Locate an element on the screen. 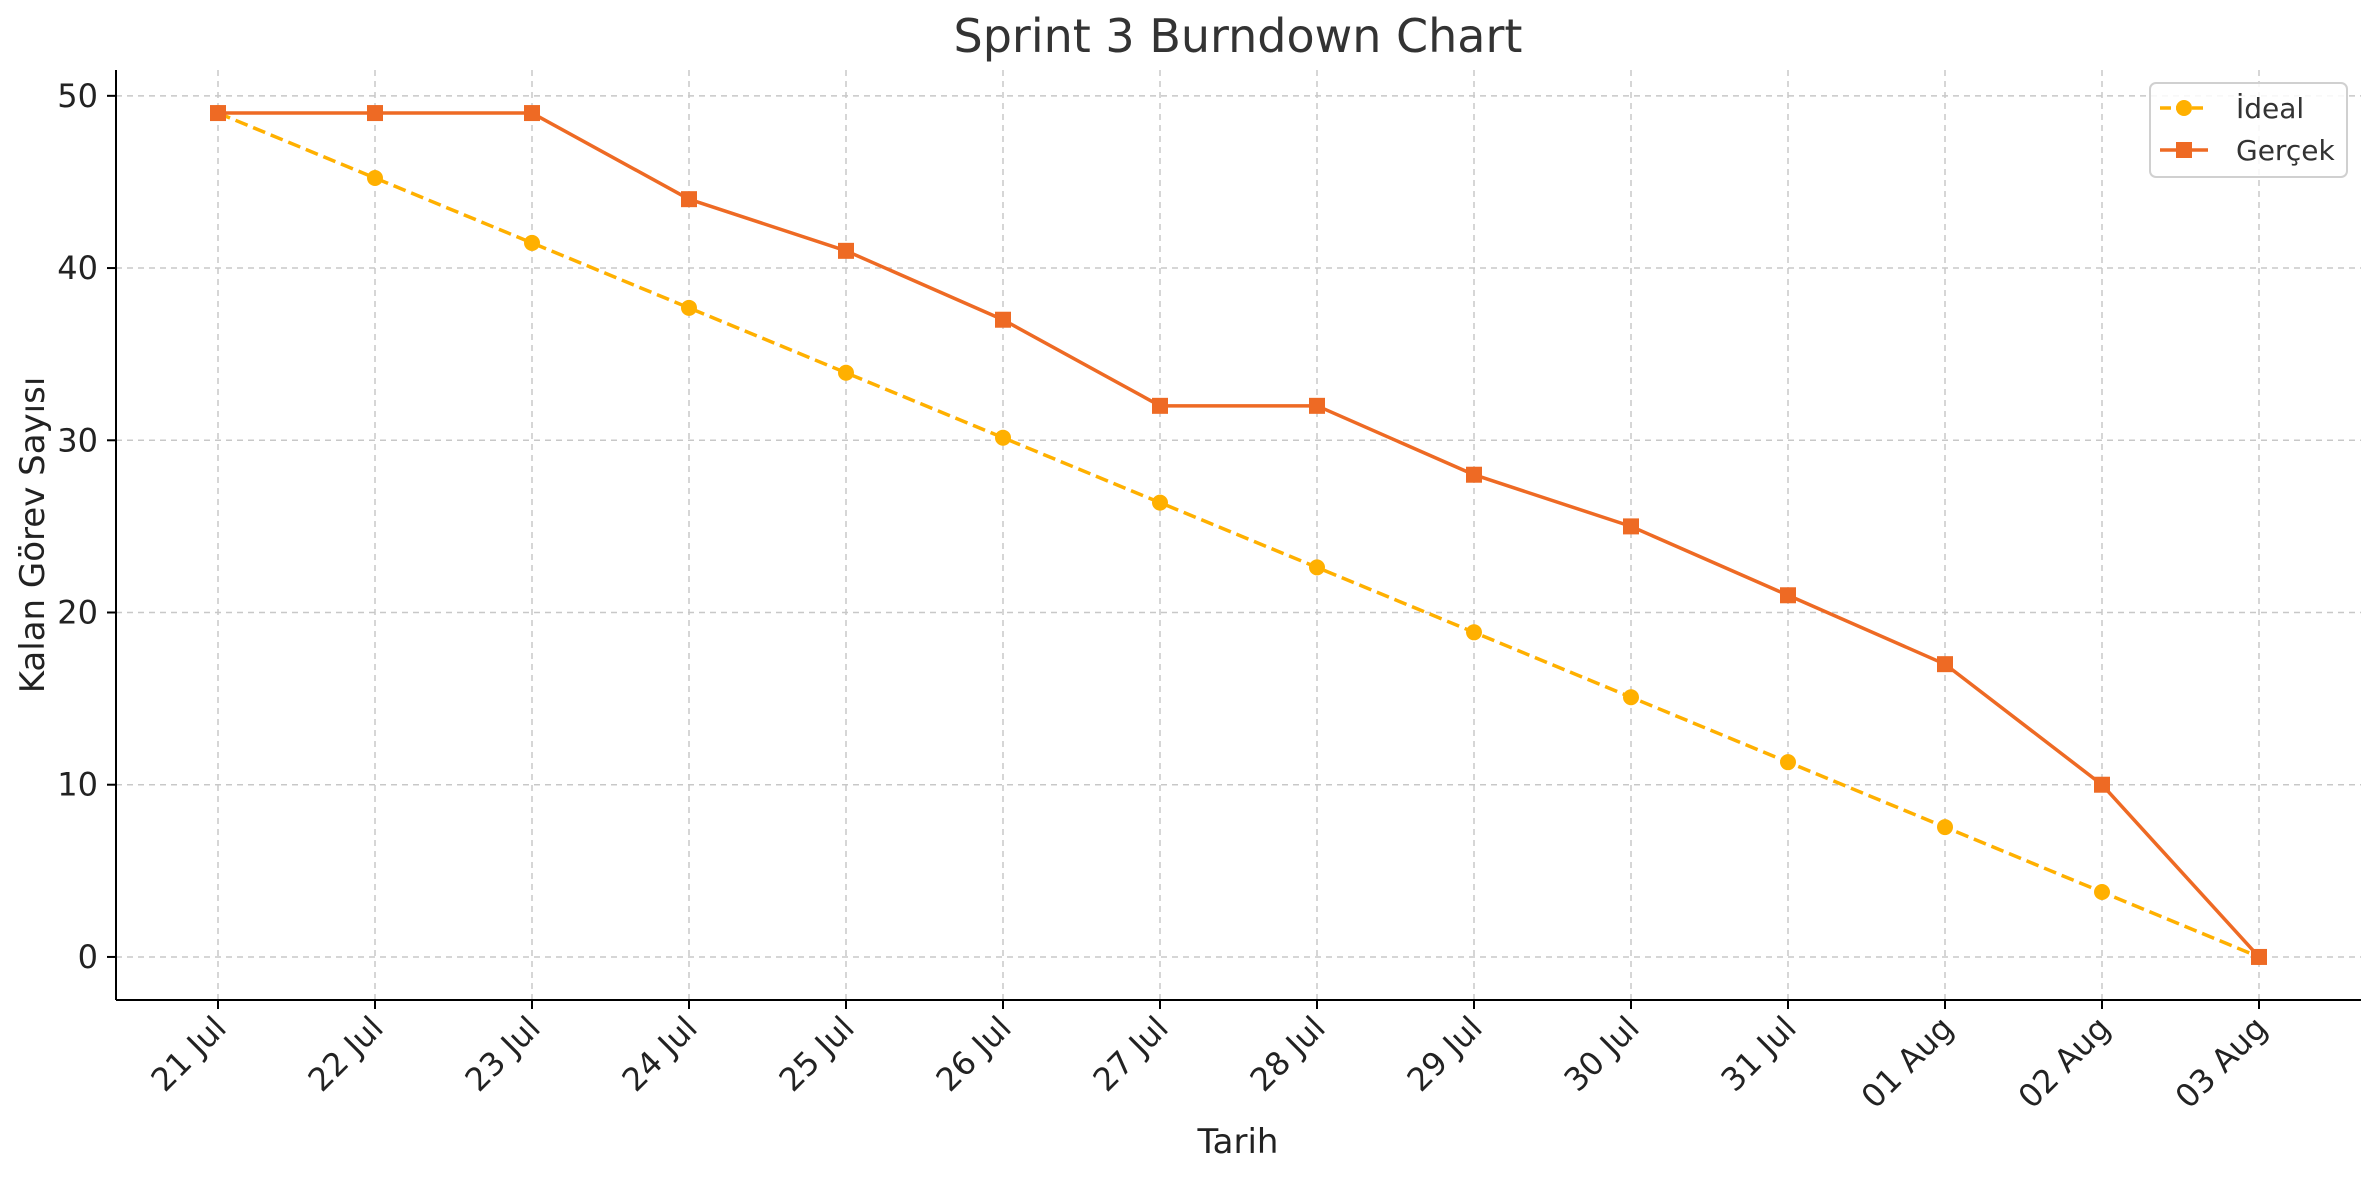  x-tick-label: 25 Jul is located at coordinates (817, 1054).